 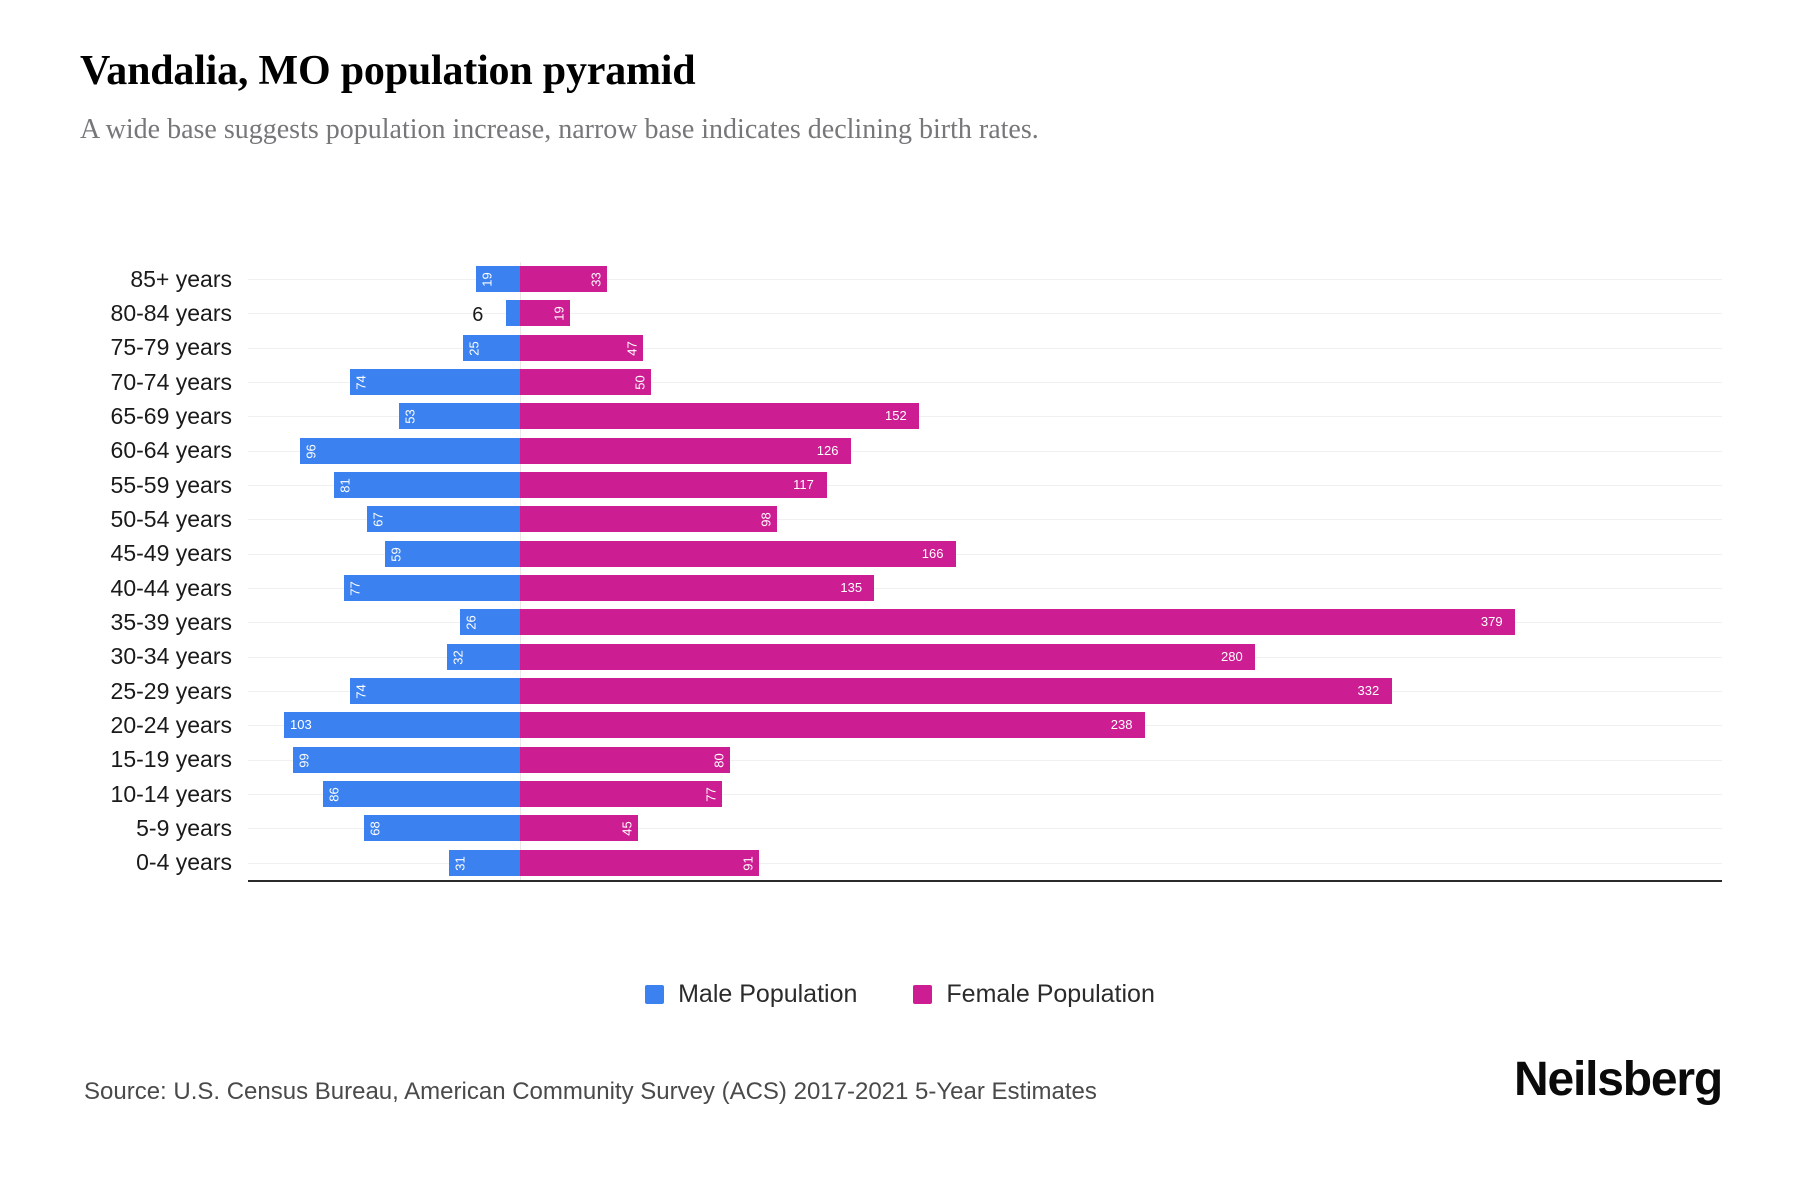 What do you see at coordinates (932, 553) in the screenshot?
I see `bar-value-label-female: 166` at bounding box center [932, 553].